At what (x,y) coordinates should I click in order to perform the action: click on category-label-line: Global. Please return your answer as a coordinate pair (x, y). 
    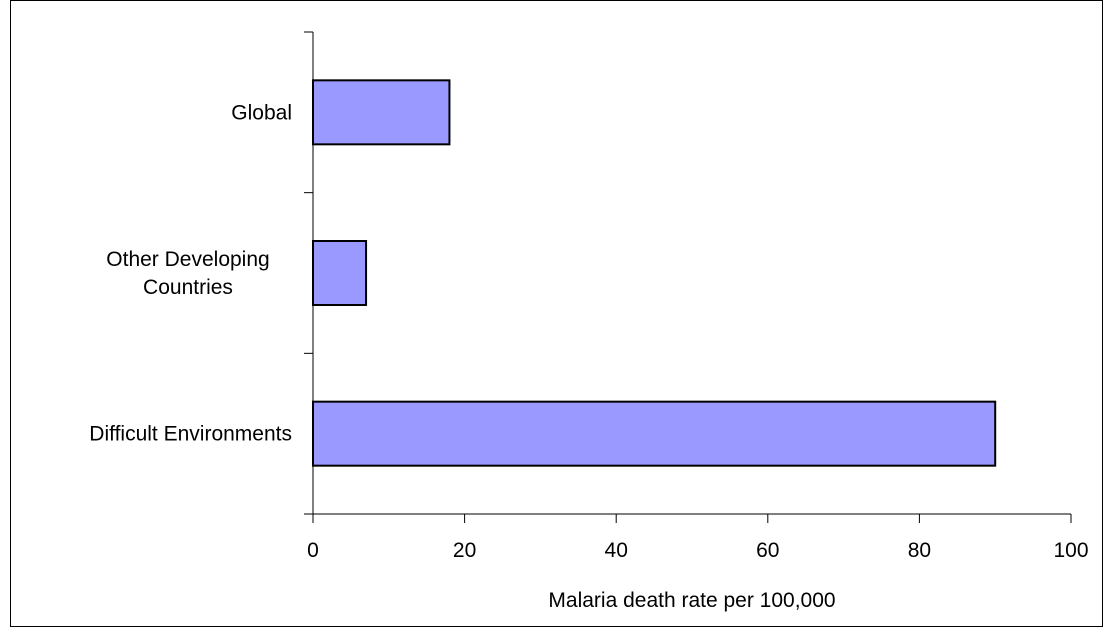
    Looking at the image, I should click on (261, 112).